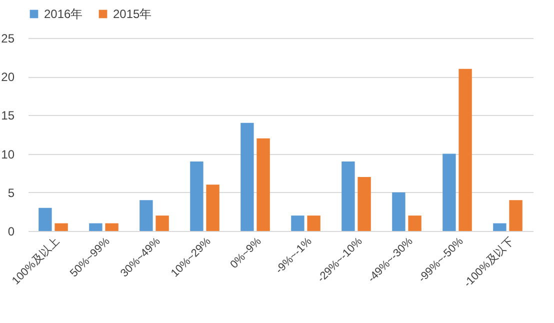  Describe the element at coordinates (8, 39) in the screenshot. I see `y-tick-label: 25` at that location.